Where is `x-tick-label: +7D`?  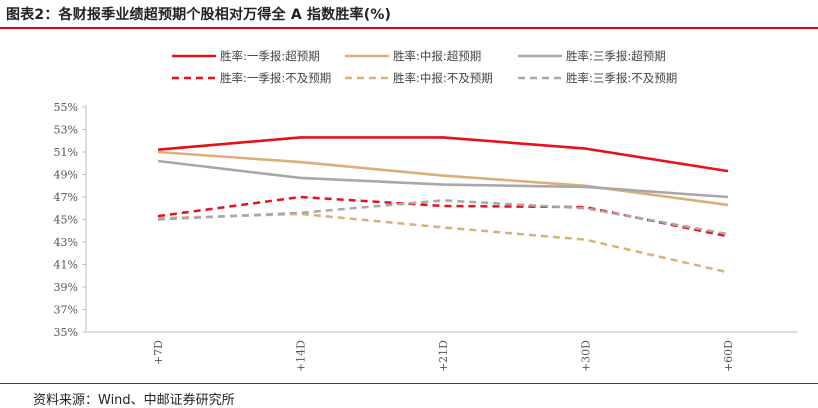
x-tick-label: +7D is located at coordinates (158, 352).